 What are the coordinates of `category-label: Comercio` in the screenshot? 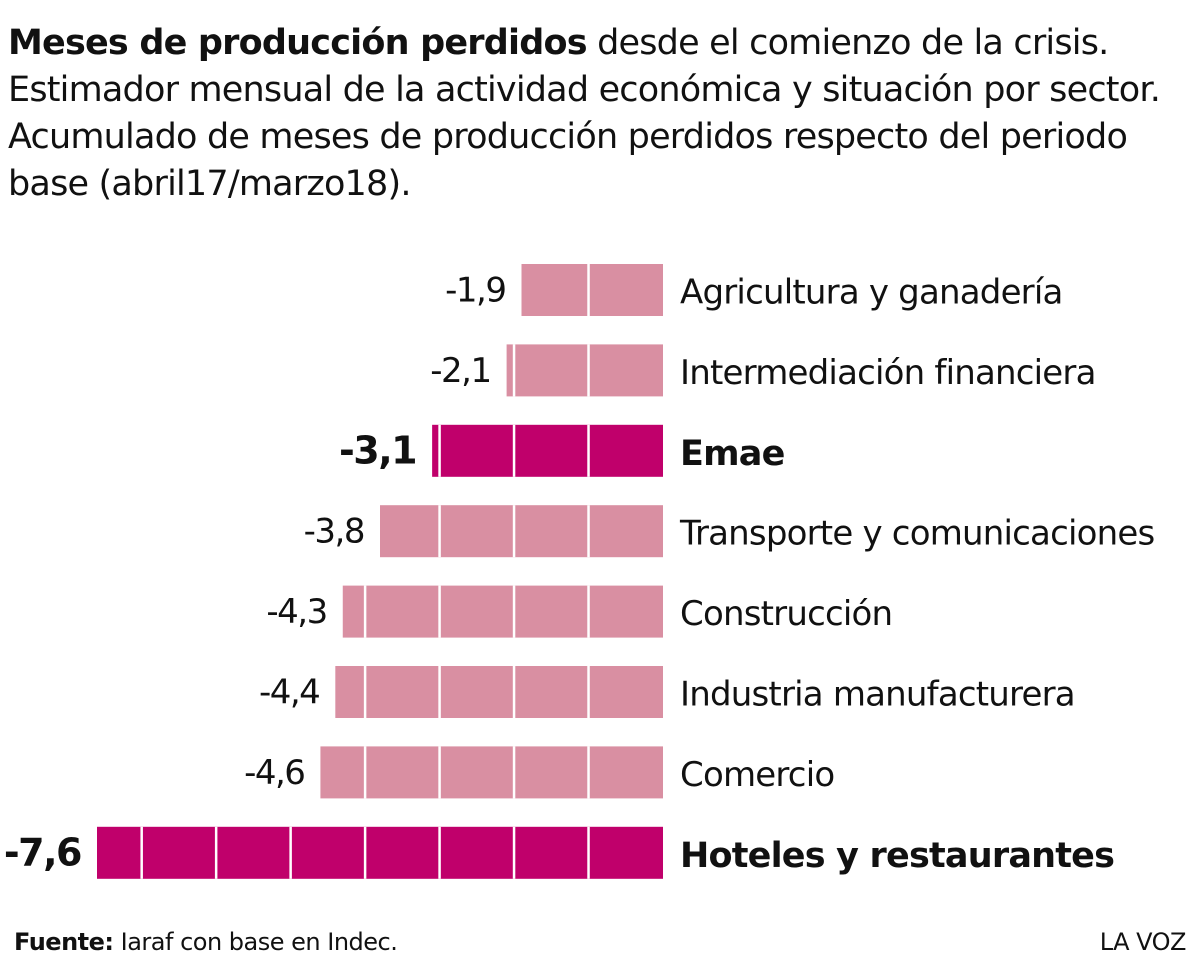 It's located at (757, 775).